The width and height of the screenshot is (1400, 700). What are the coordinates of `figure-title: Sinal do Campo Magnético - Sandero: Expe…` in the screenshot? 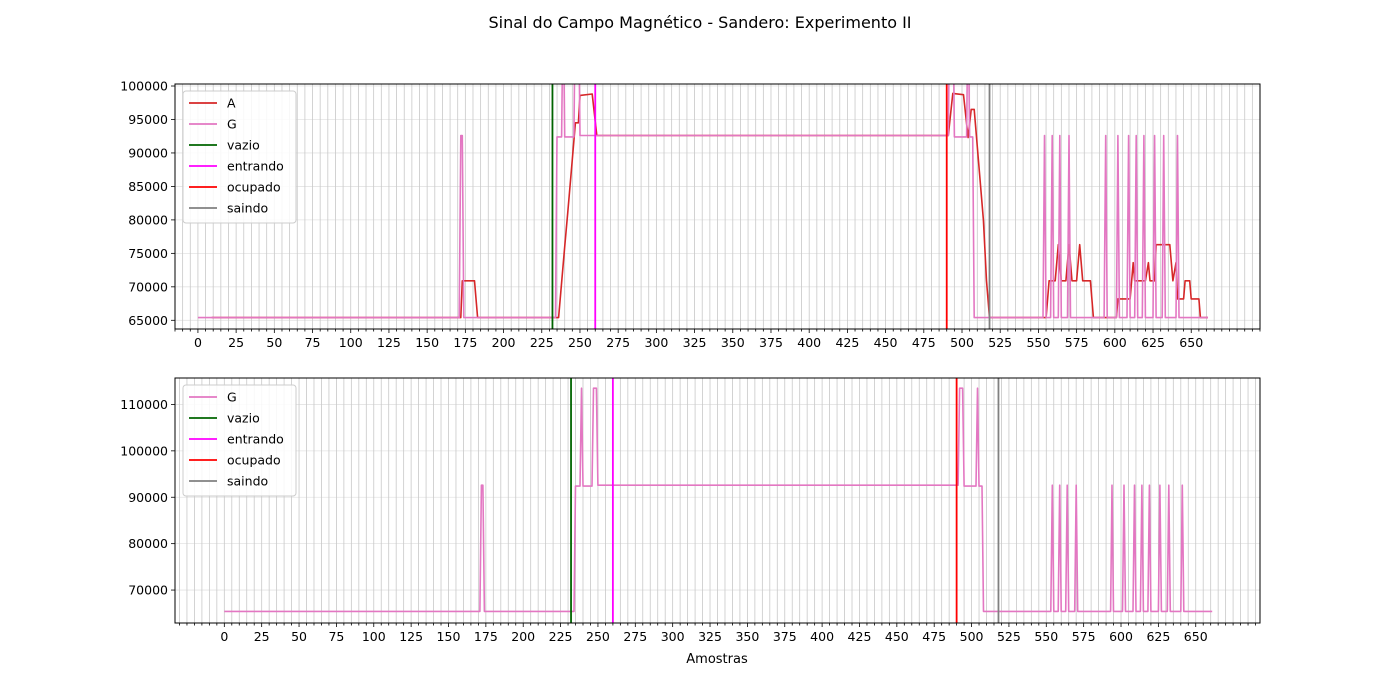 It's located at (699, 22).